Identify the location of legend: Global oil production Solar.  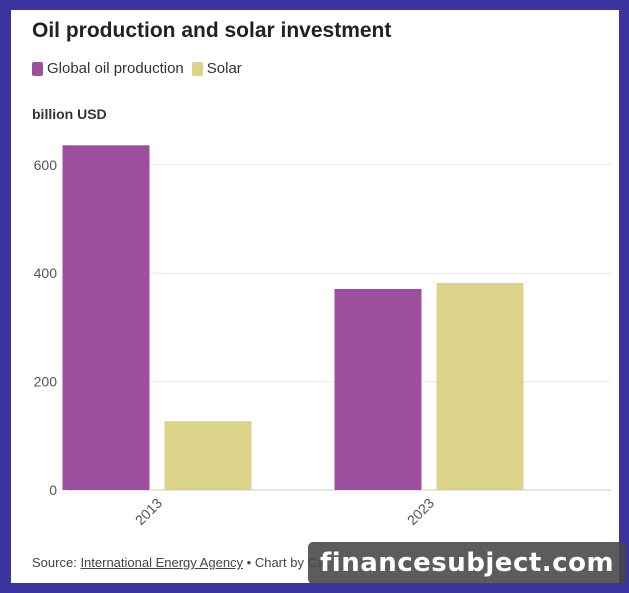
(141, 68).